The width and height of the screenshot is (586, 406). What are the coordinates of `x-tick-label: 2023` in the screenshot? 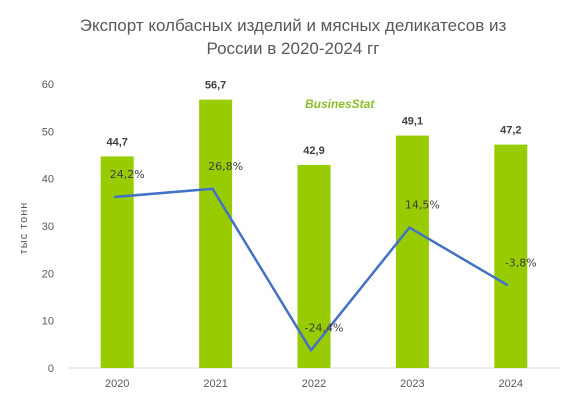 It's located at (412, 384).